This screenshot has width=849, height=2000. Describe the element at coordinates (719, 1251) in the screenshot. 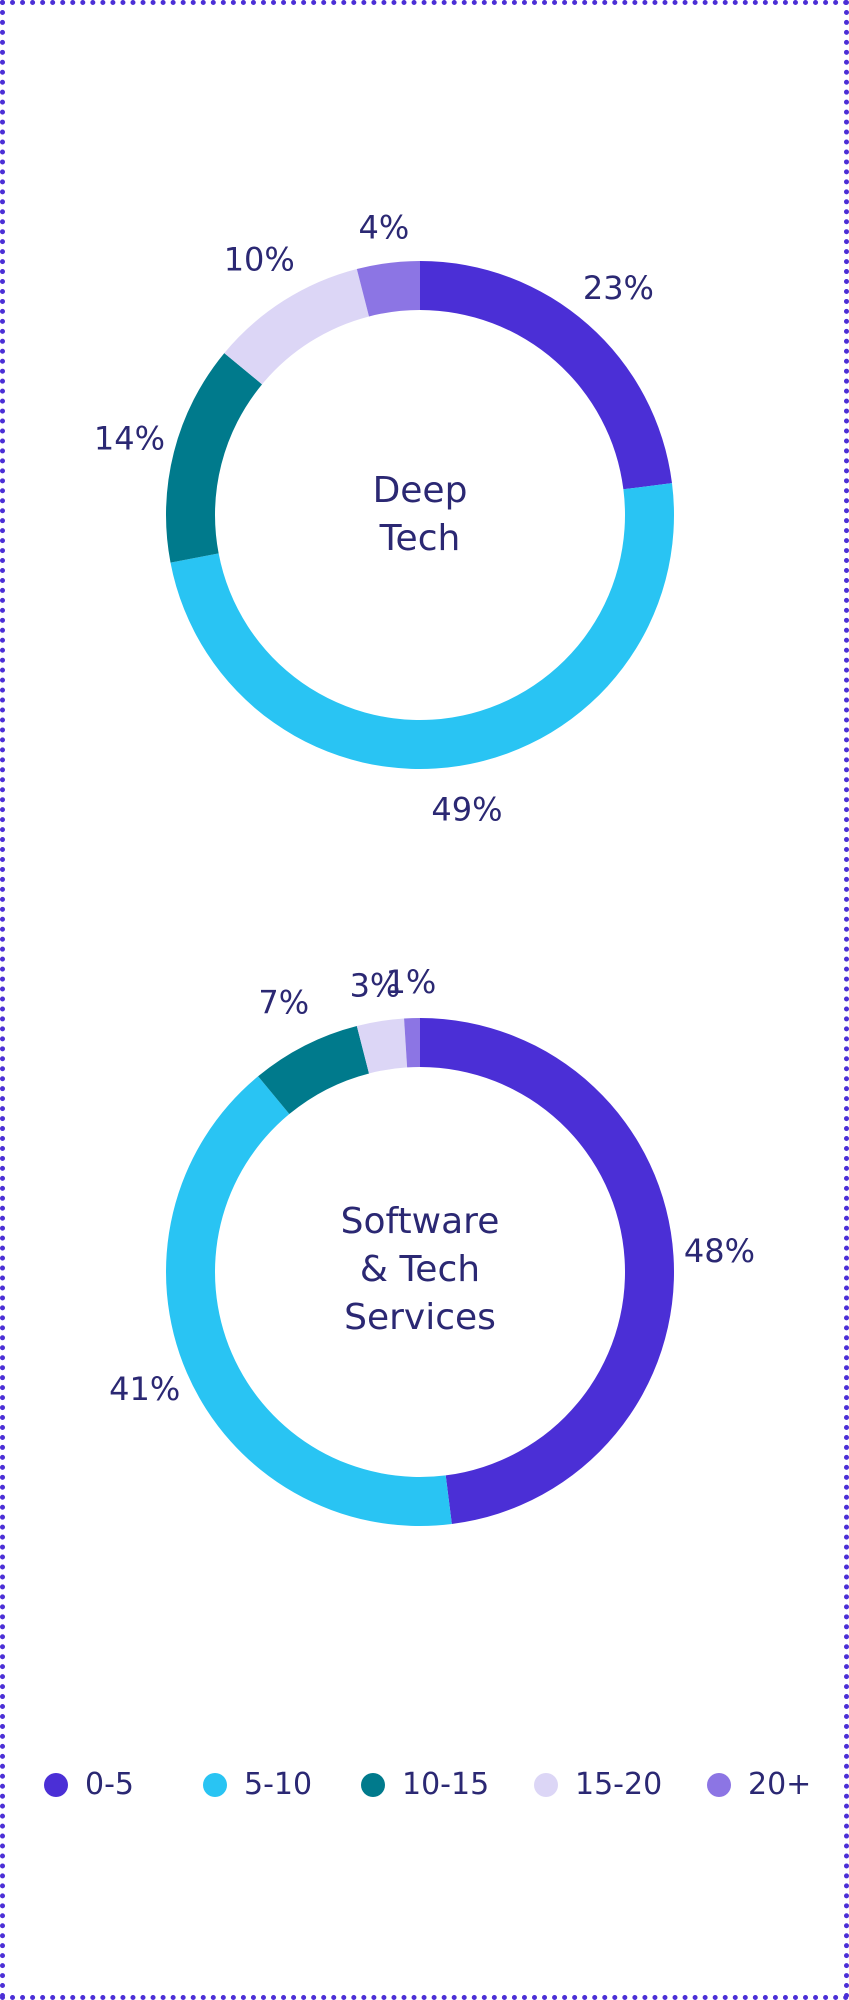

I see `slice-label-0-5: 48%` at that location.